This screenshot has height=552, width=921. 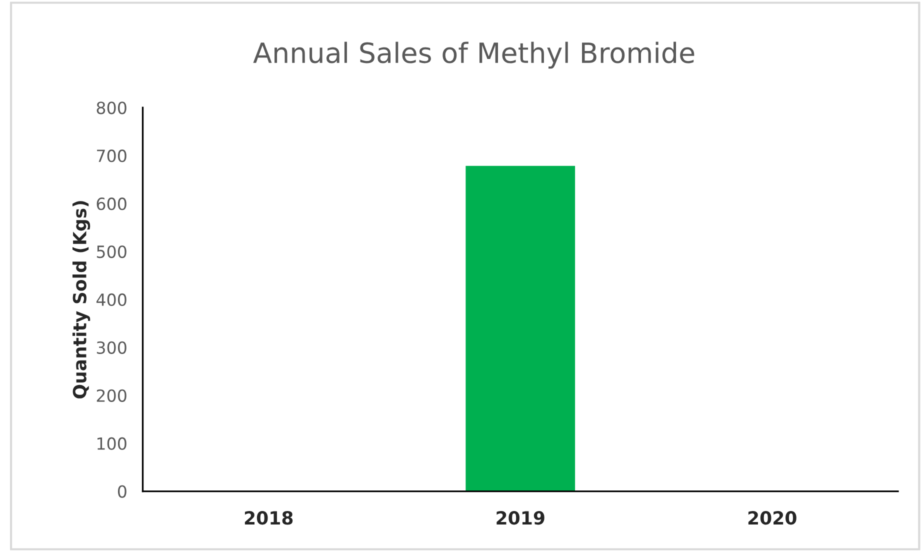 What do you see at coordinates (520, 518) in the screenshot?
I see `x-tick-label: 2019` at bounding box center [520, 518].